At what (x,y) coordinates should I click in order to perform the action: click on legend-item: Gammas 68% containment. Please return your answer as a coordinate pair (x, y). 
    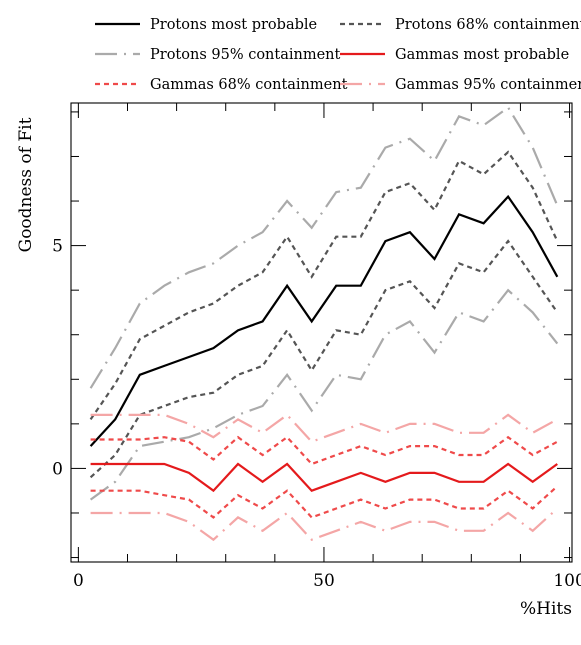
    Looking at the image, I should click on (221, 85).